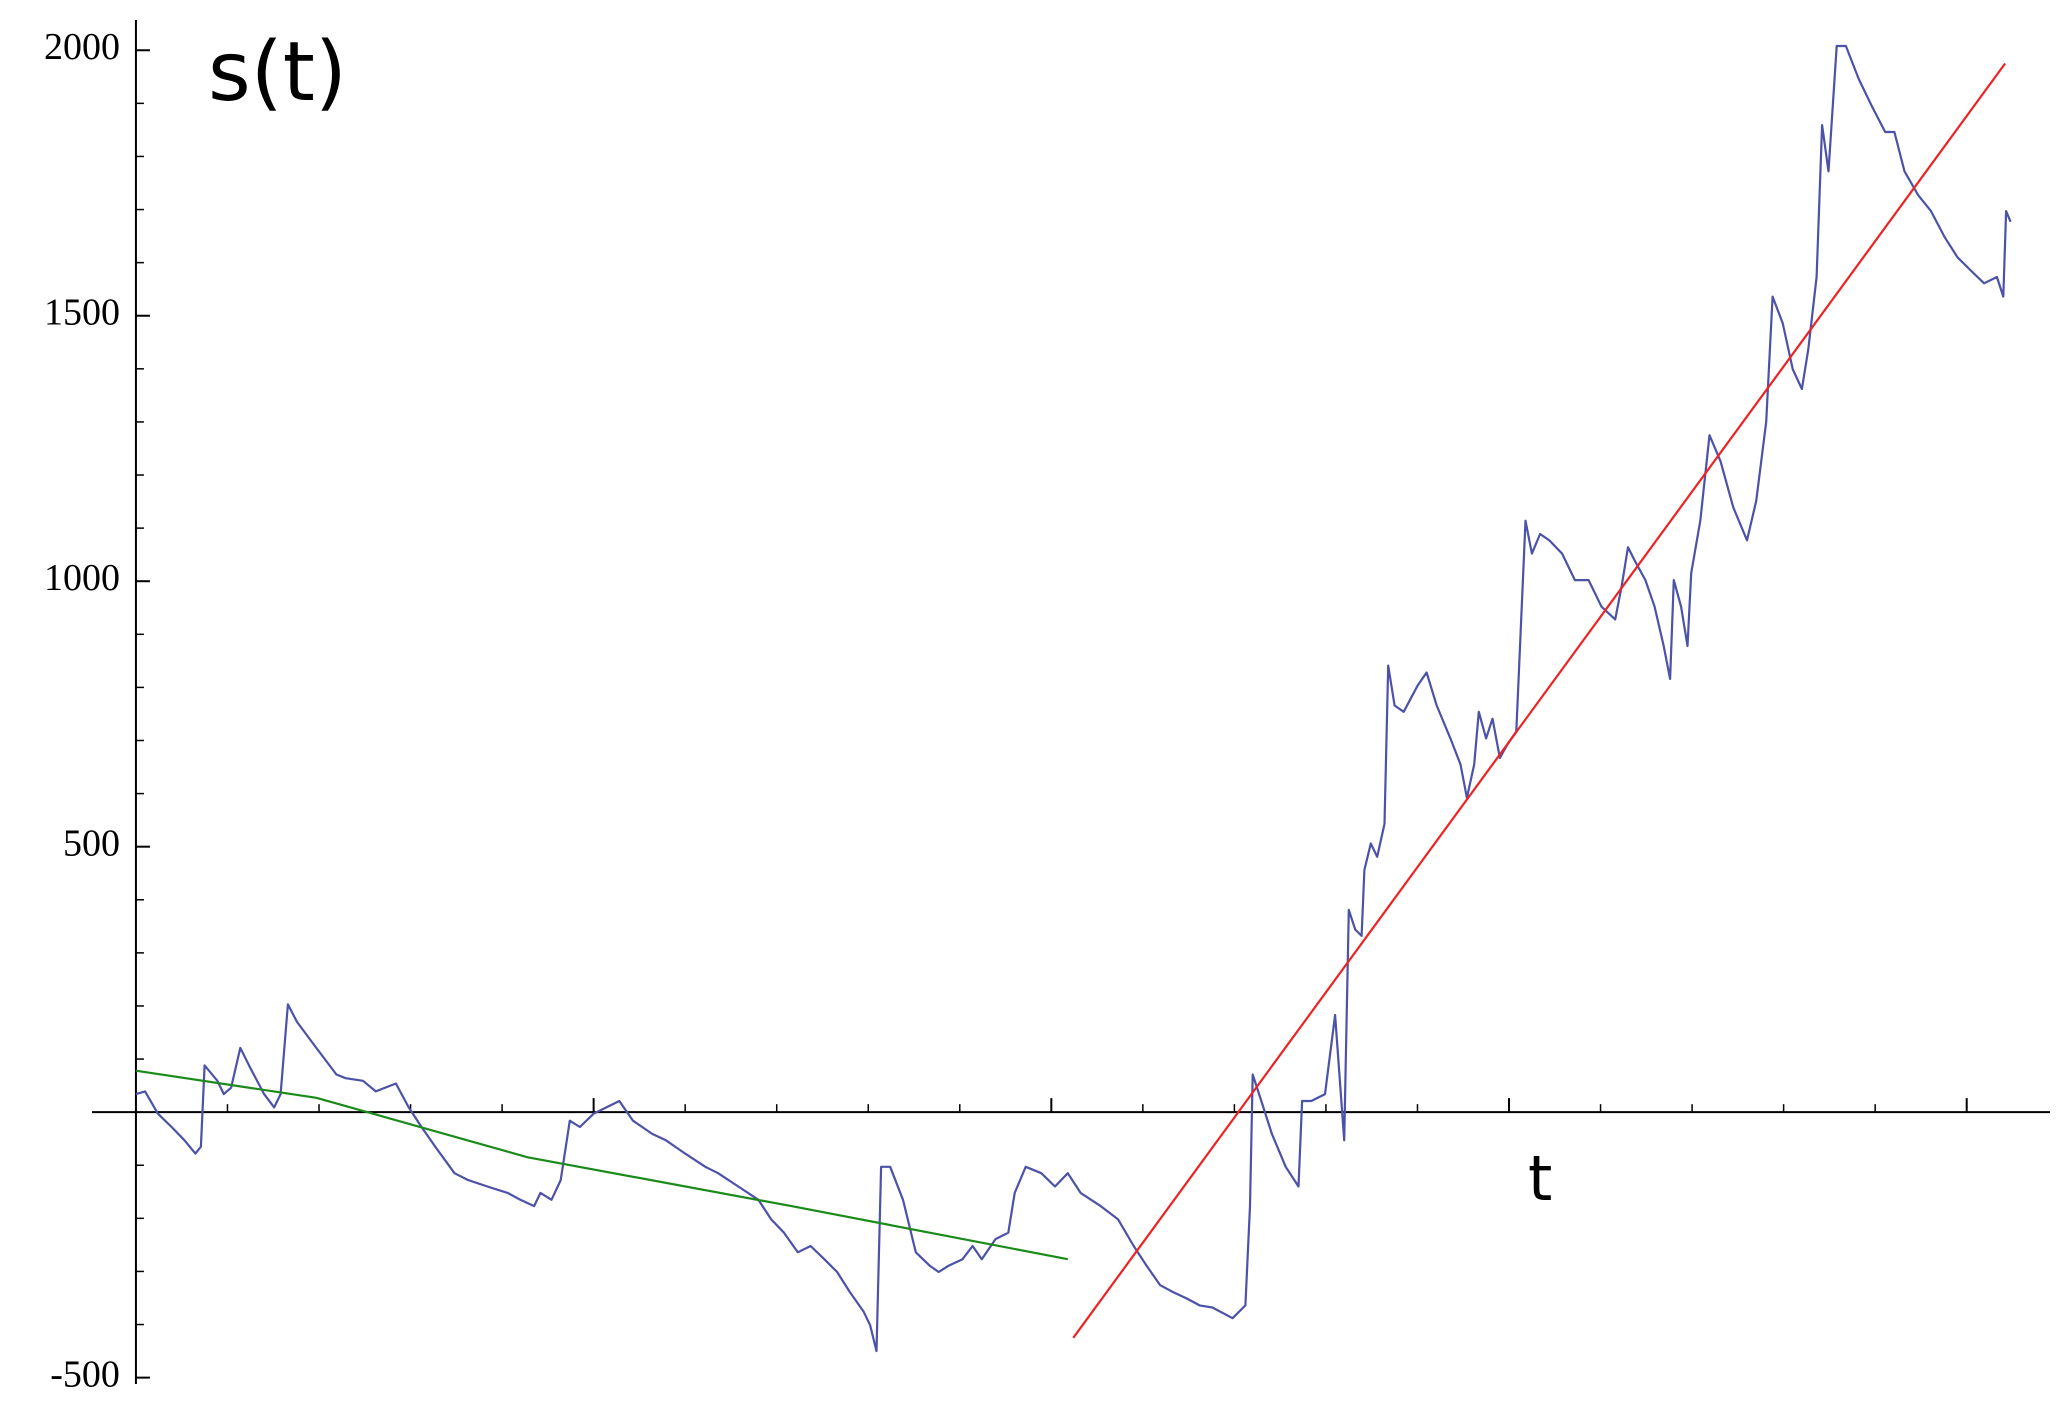  Describe the element at coordinates (82, 47) in the screenshot. I see `y-tick-label: 2000` at that location.